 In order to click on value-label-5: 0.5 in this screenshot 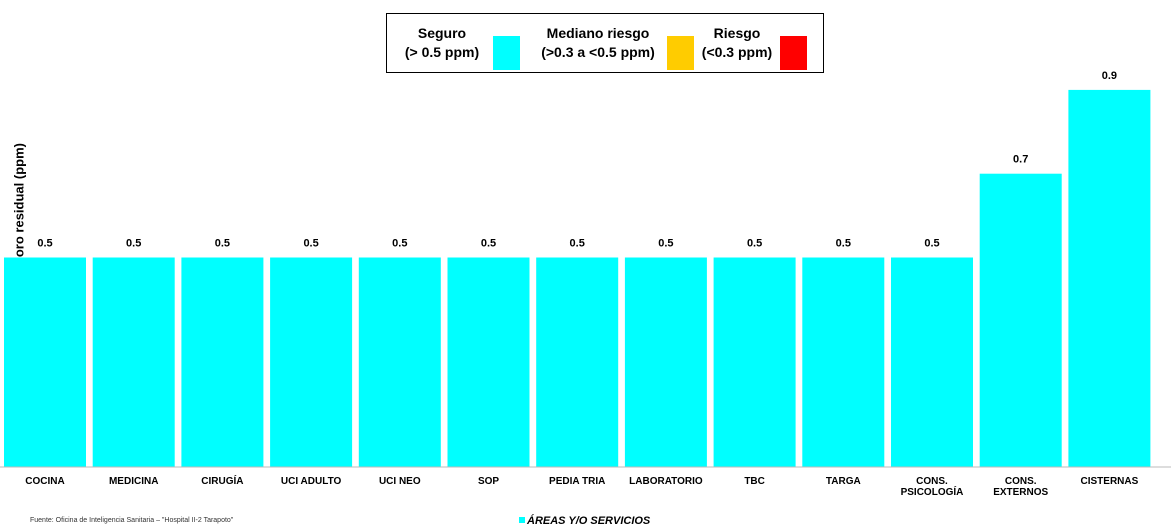, I will do `click(488, 244)`.